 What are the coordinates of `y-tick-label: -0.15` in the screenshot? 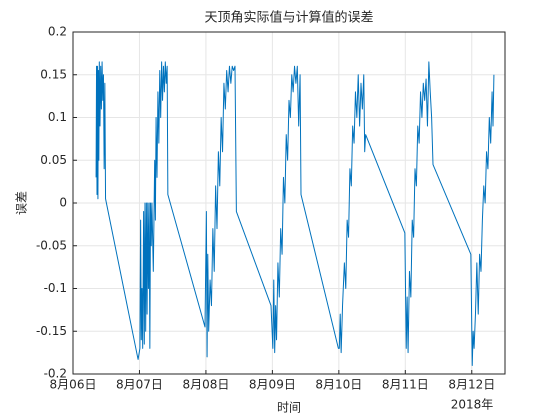 It's located at (51, 331).